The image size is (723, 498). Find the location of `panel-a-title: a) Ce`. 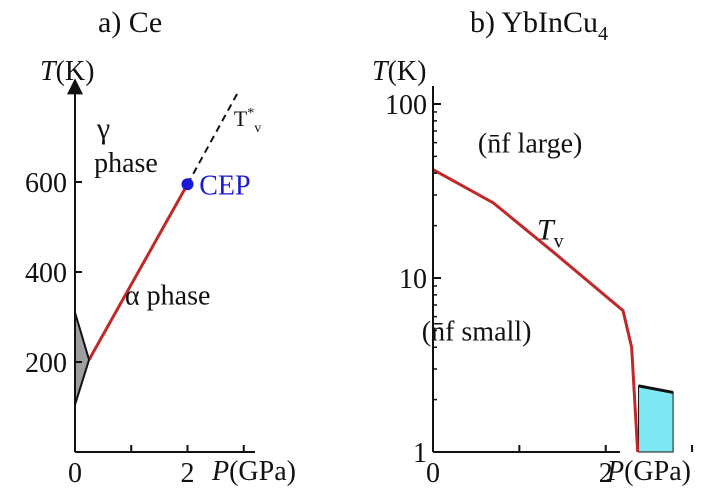

panel-a-title: a) Ce is located at coordinates (130, 22).